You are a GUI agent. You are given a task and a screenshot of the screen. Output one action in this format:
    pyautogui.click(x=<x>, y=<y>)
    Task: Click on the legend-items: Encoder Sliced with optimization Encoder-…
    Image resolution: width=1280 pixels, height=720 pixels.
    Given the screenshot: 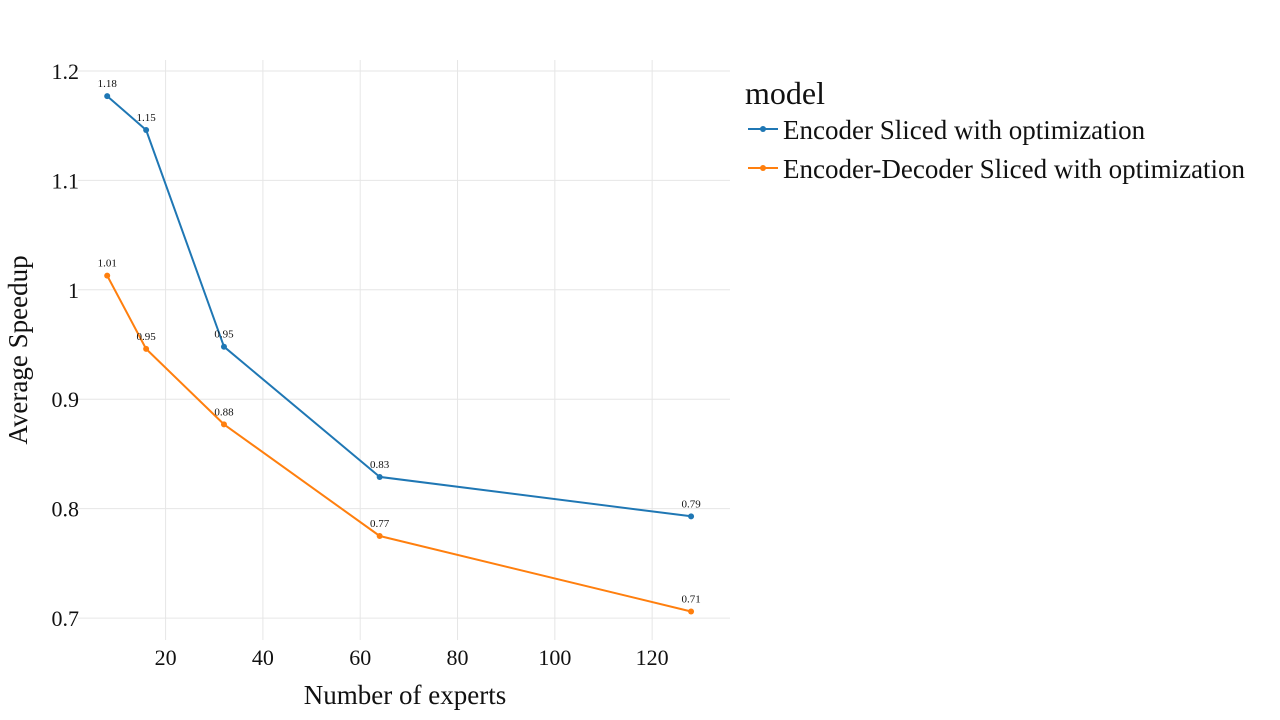 What is the action you would take?
    pyautogui.click(x=997, y=149)
    